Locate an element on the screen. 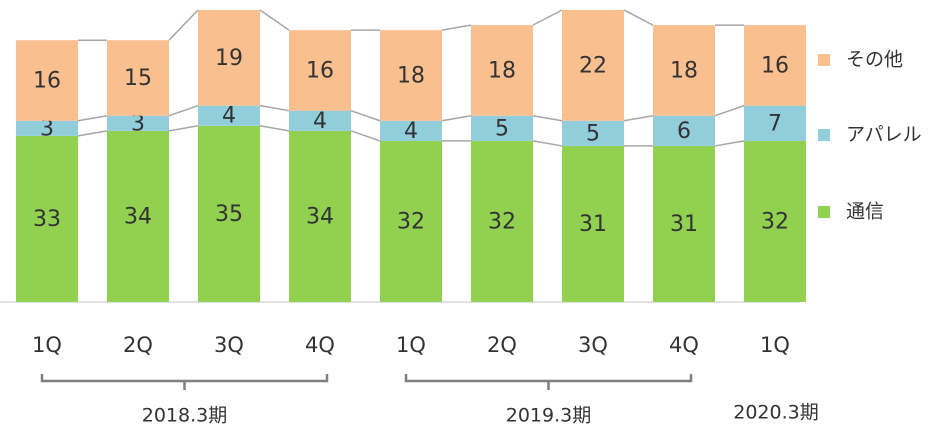  data-label: 6 is located at coordinates (684, 131).